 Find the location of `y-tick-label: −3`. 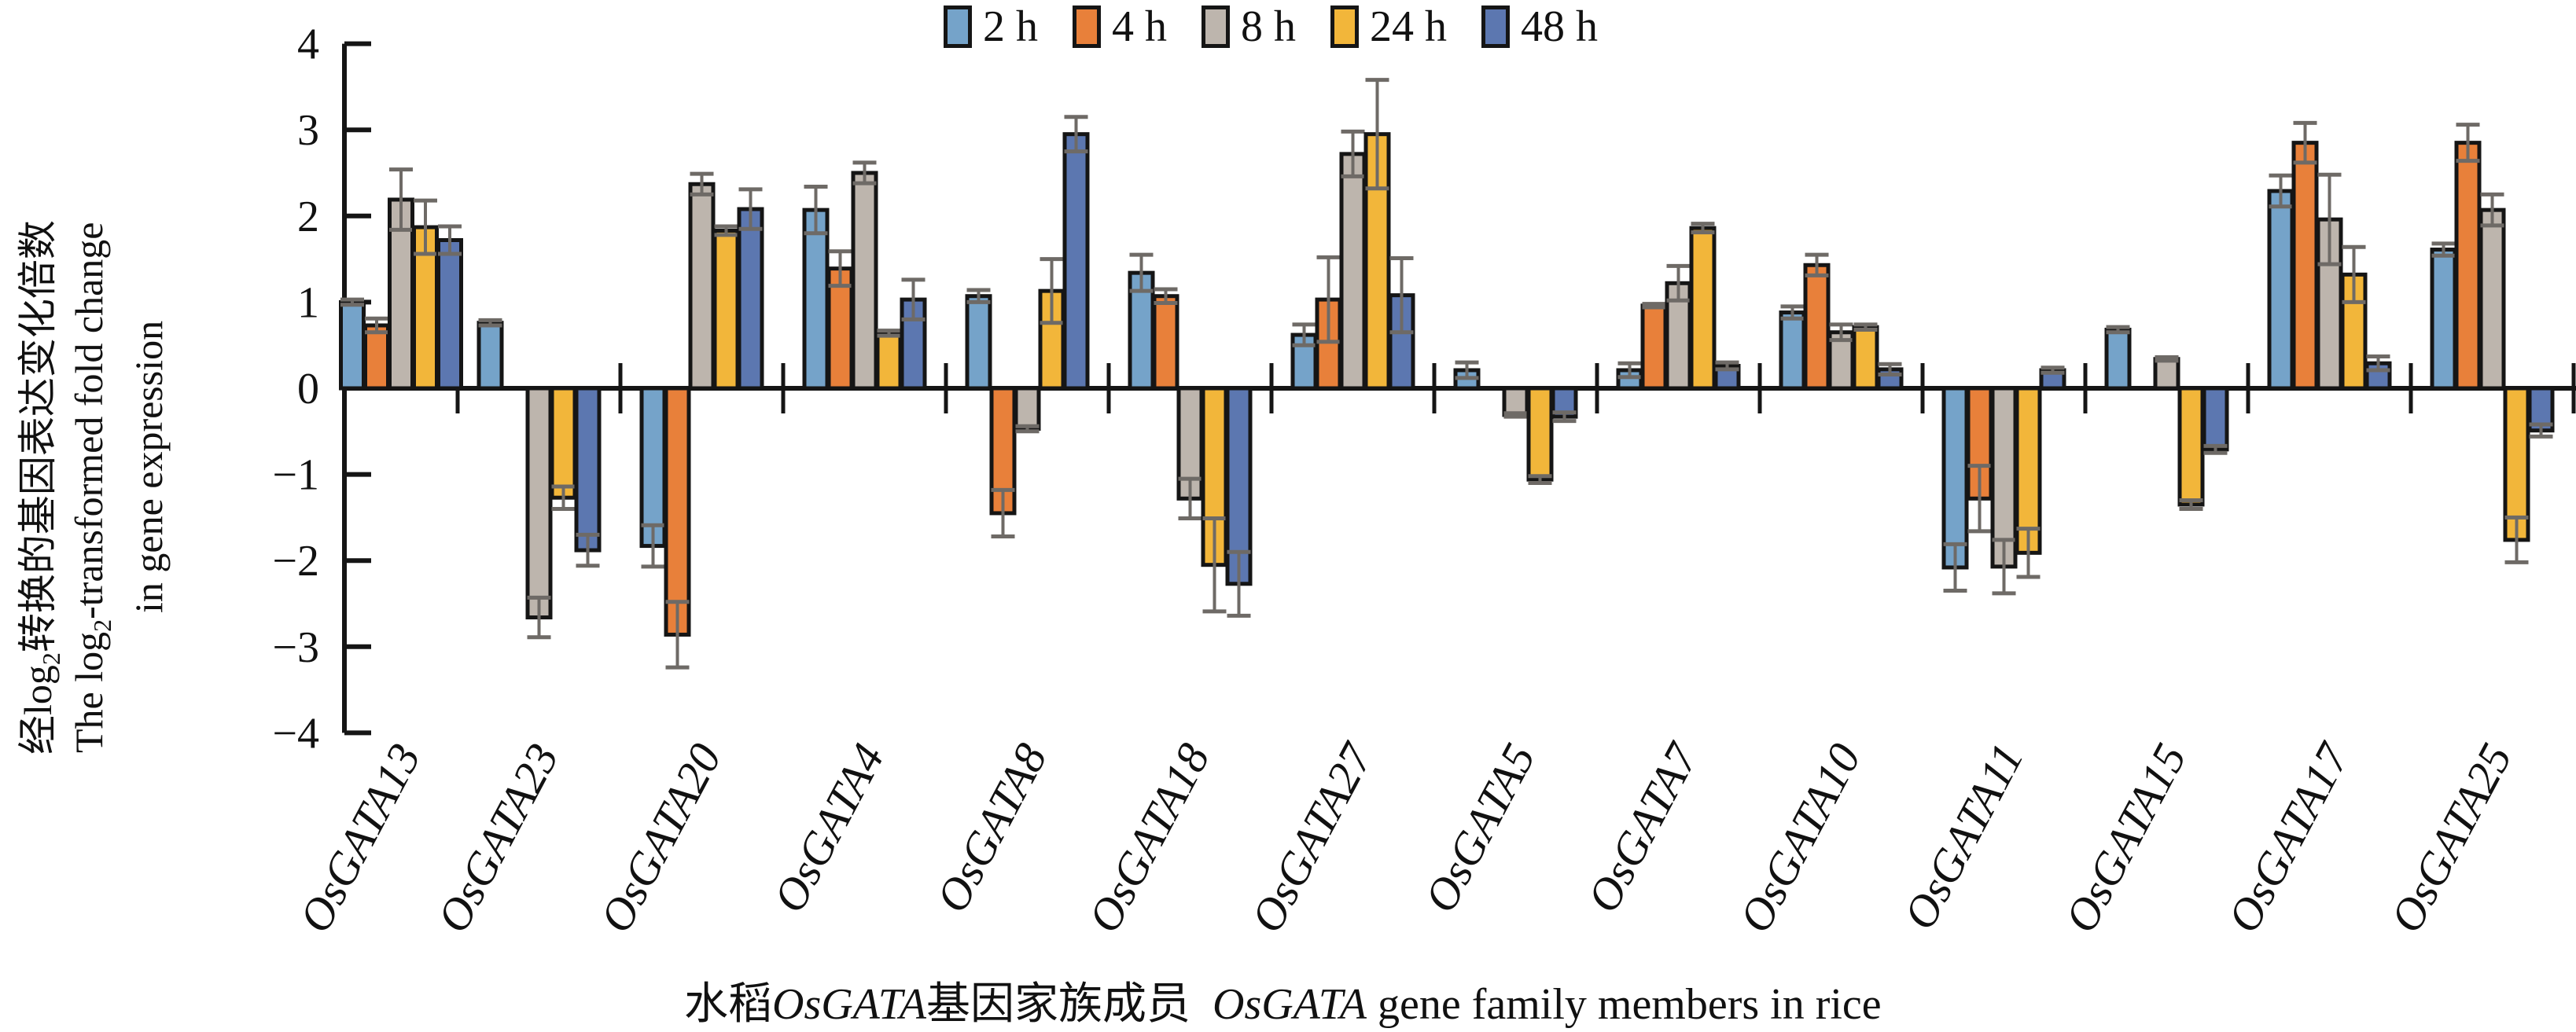

y-tick-label: −3 is located at coordinates (296, 647).